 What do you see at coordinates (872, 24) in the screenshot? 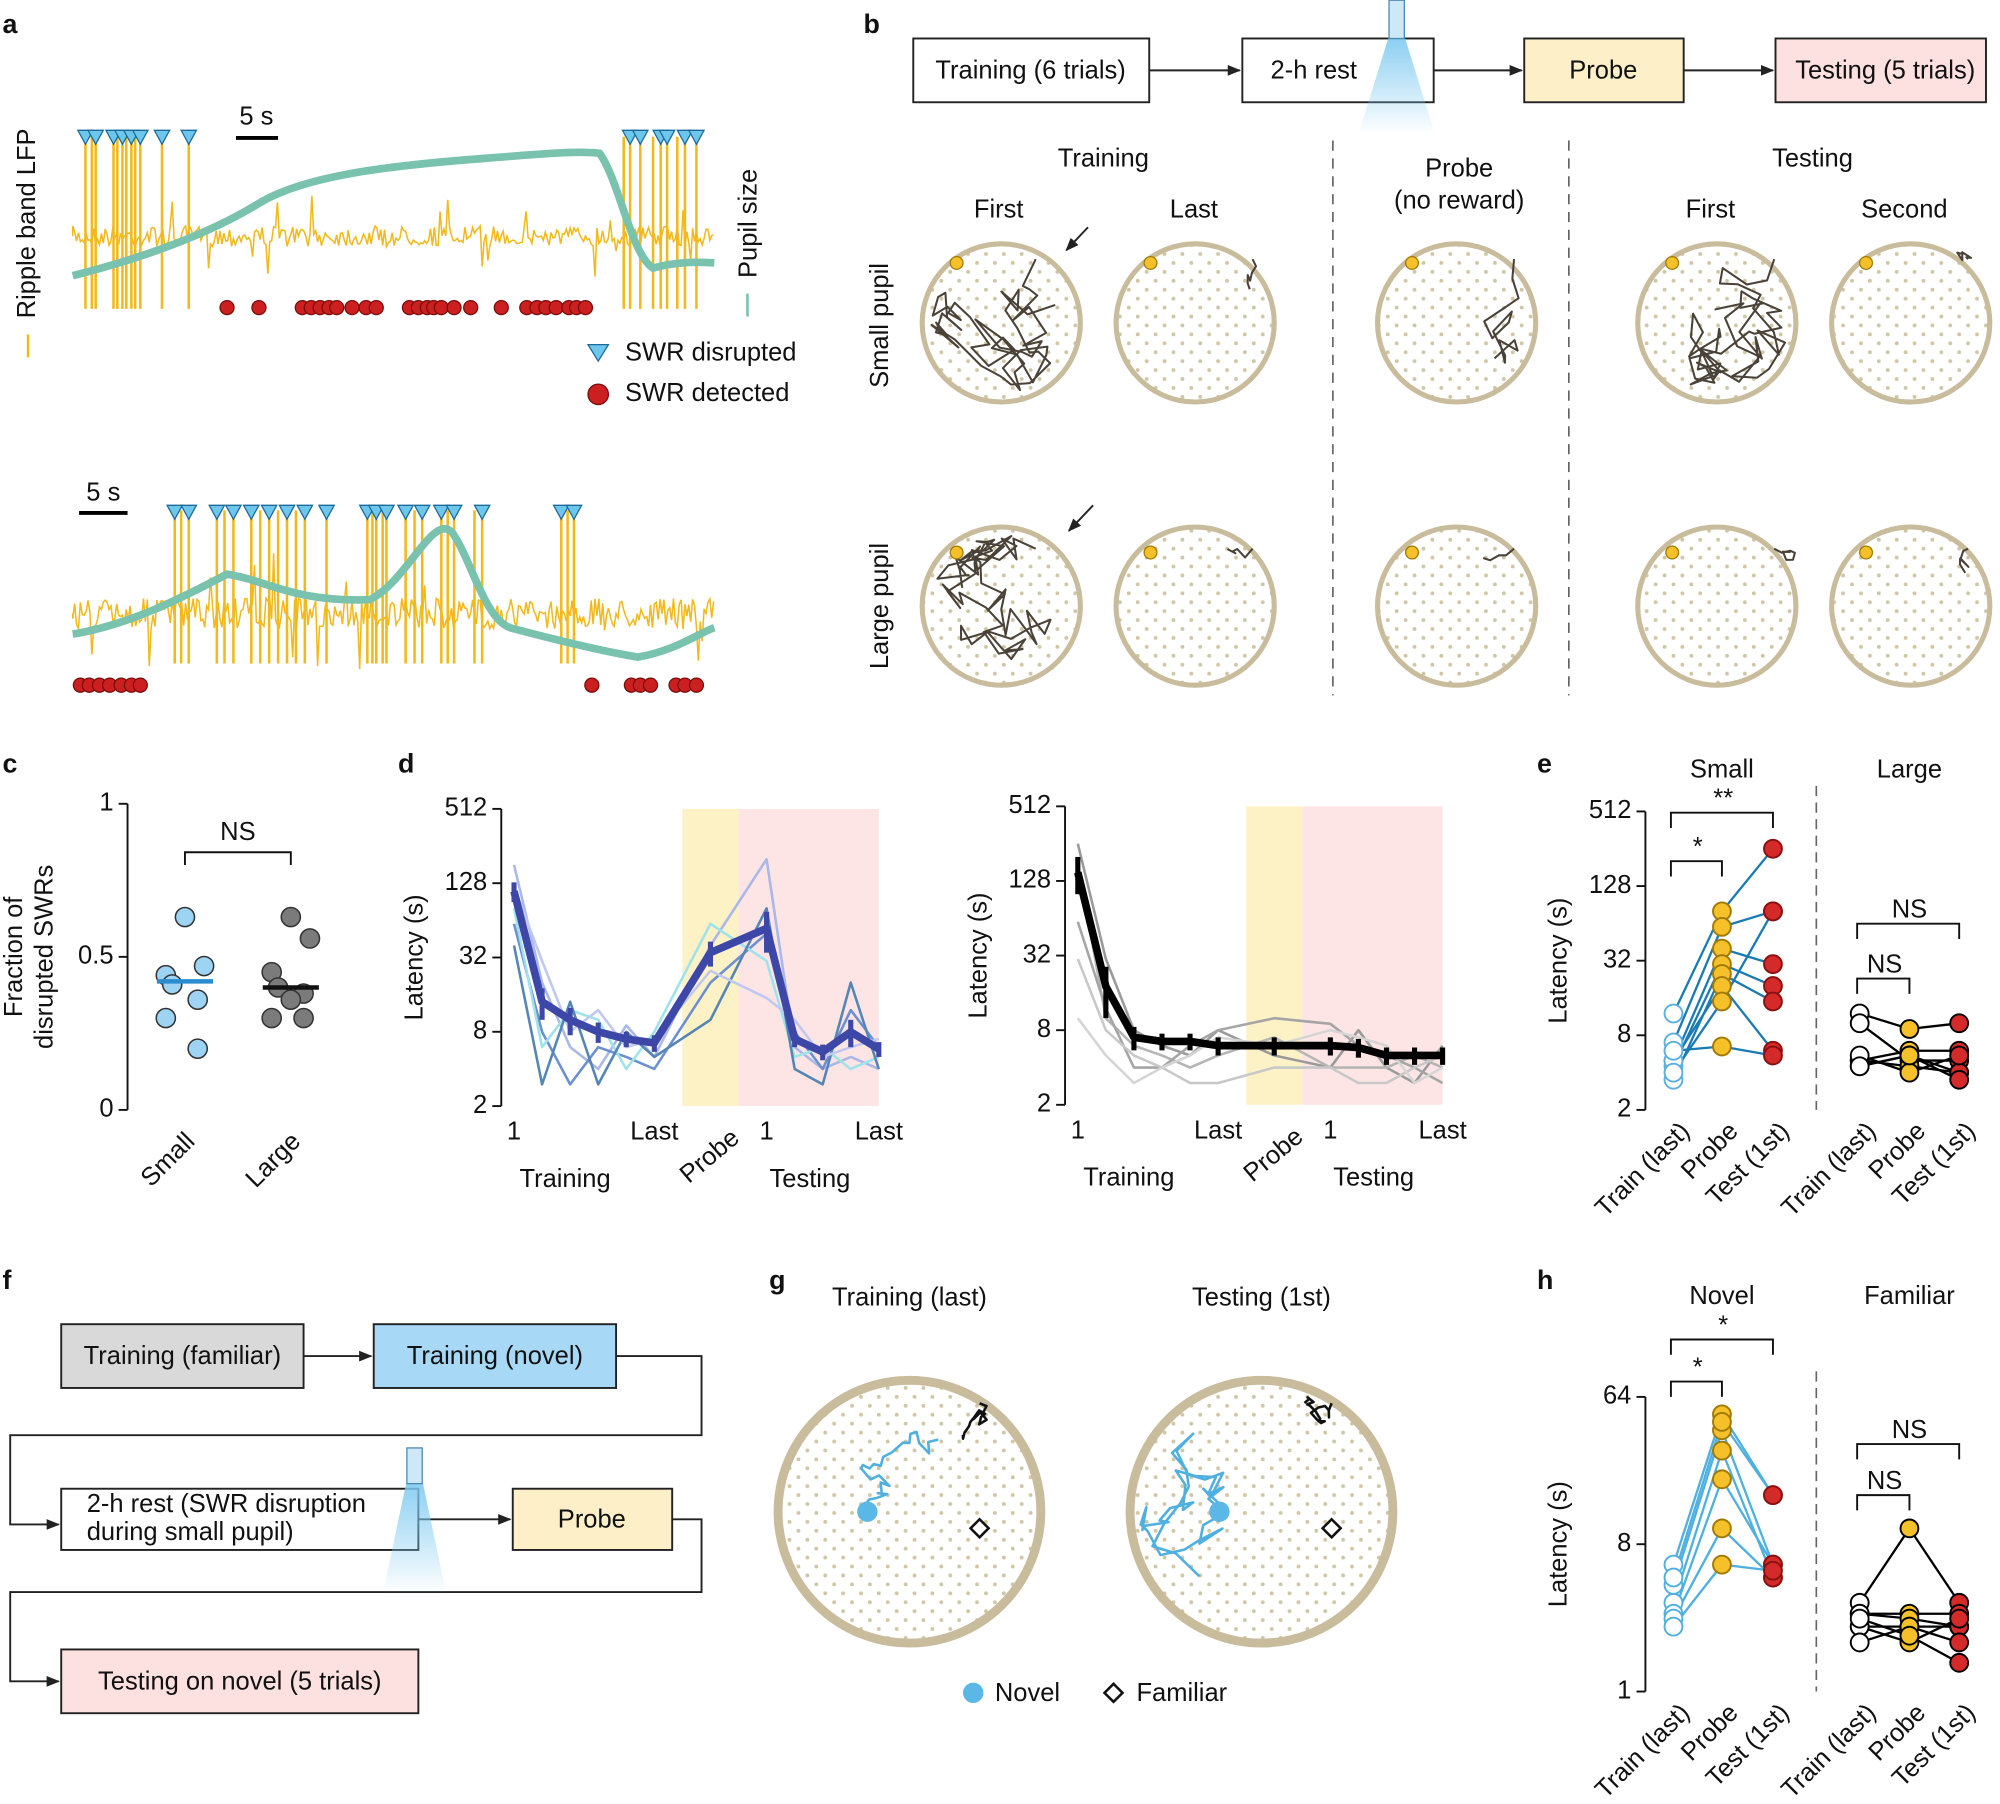
I see `panel-label: b` at bounding box center [872, 24].